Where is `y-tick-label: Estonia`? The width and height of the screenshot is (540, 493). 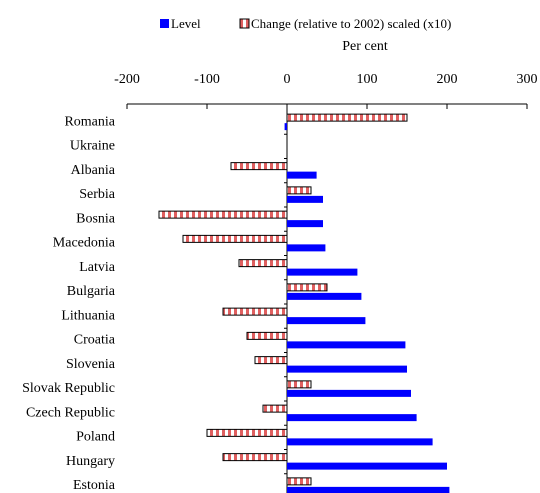 y-tick-label: Estonia is located at coordinates (94, 485).